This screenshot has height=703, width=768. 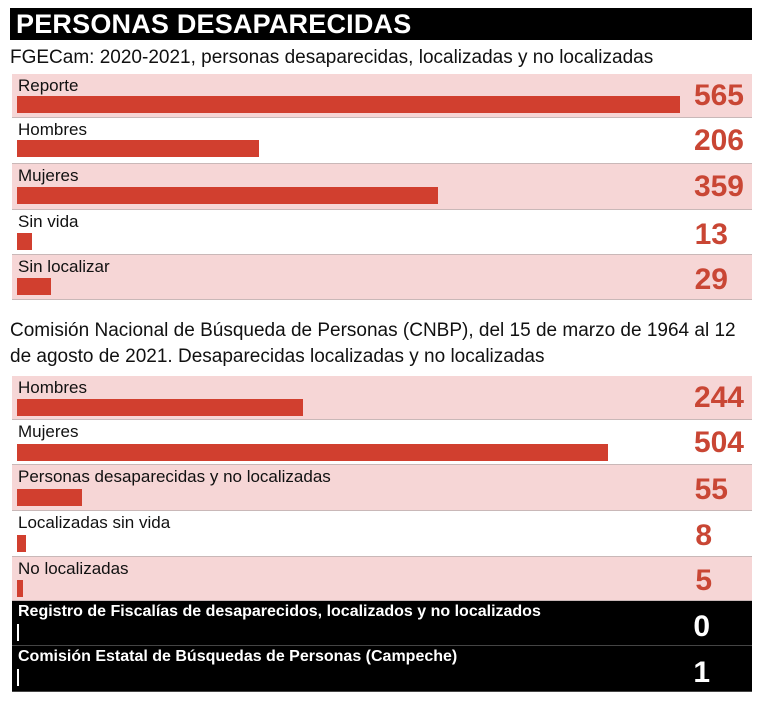 What do you see at coordinates (711, 279) in the screenshot?
I see `bar-value: 29` at bounding box center [711, 279].